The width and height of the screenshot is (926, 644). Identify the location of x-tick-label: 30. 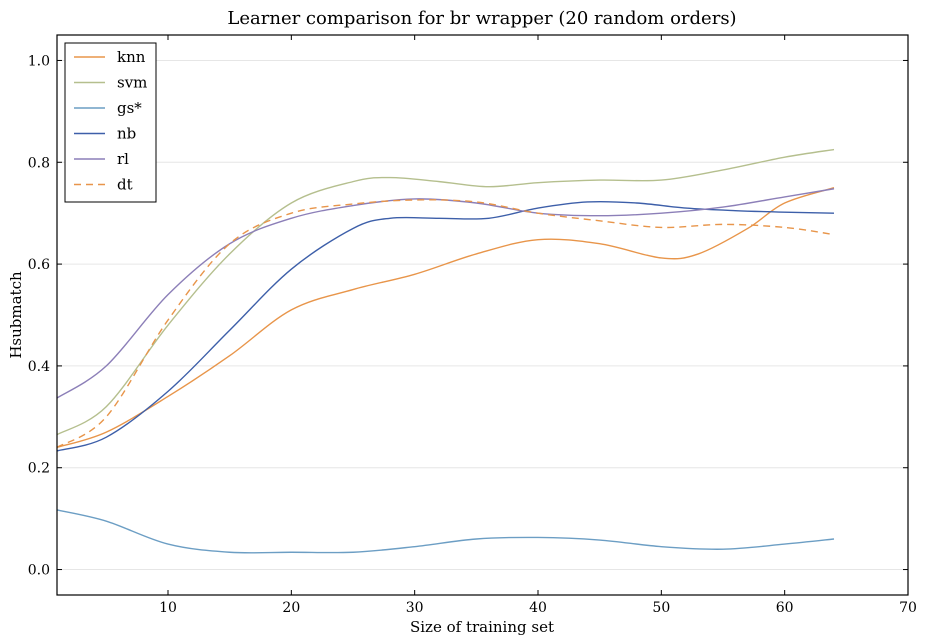
(415, 608).